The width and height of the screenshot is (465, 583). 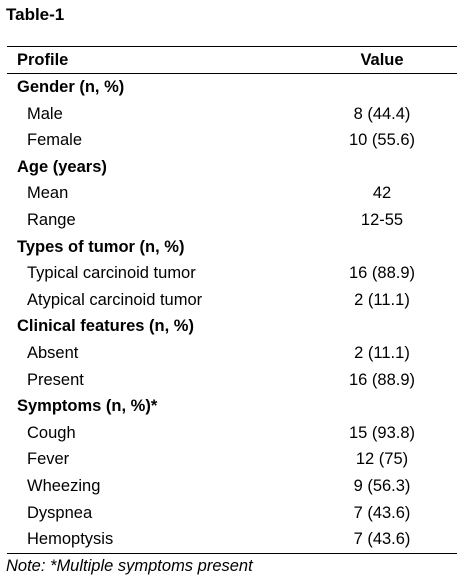 What do you see at coordinates (232, 459) in the screenshot?
I see `table-row: Fever 12 (75)` at bounding box center [232, 459].